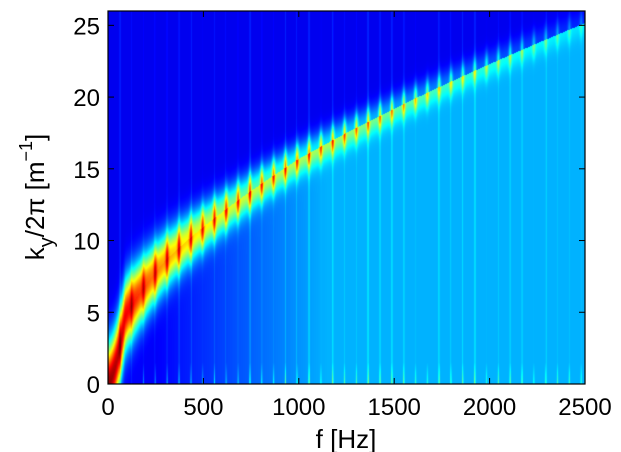  I want to click on y-axis-label-rest: /2π [m, so click(35, 200).